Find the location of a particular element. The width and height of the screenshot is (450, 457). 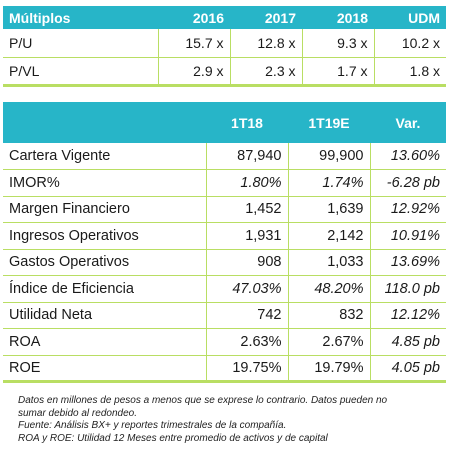

table-row: Ingresos Operativos 1,931 2,142 10.91% is located at coordinates (224, 236).